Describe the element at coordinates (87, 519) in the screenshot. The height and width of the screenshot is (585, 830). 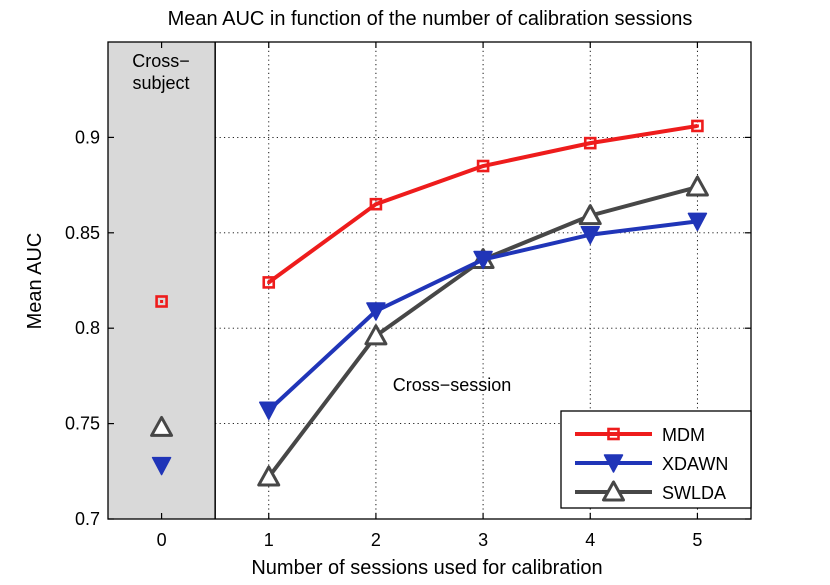
I see `y-tick-label: 0.7` at that location.